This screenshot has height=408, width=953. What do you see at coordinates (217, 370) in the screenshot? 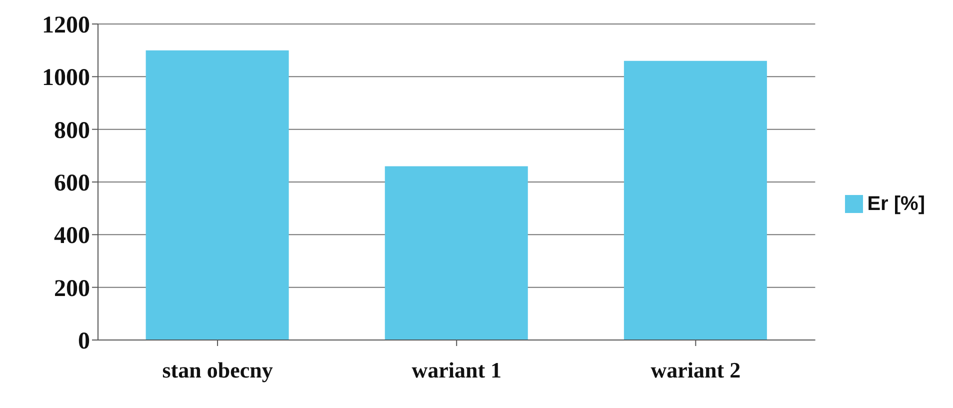
I see `x-tick-label: stan obecny` at bounding box center [217, 370].